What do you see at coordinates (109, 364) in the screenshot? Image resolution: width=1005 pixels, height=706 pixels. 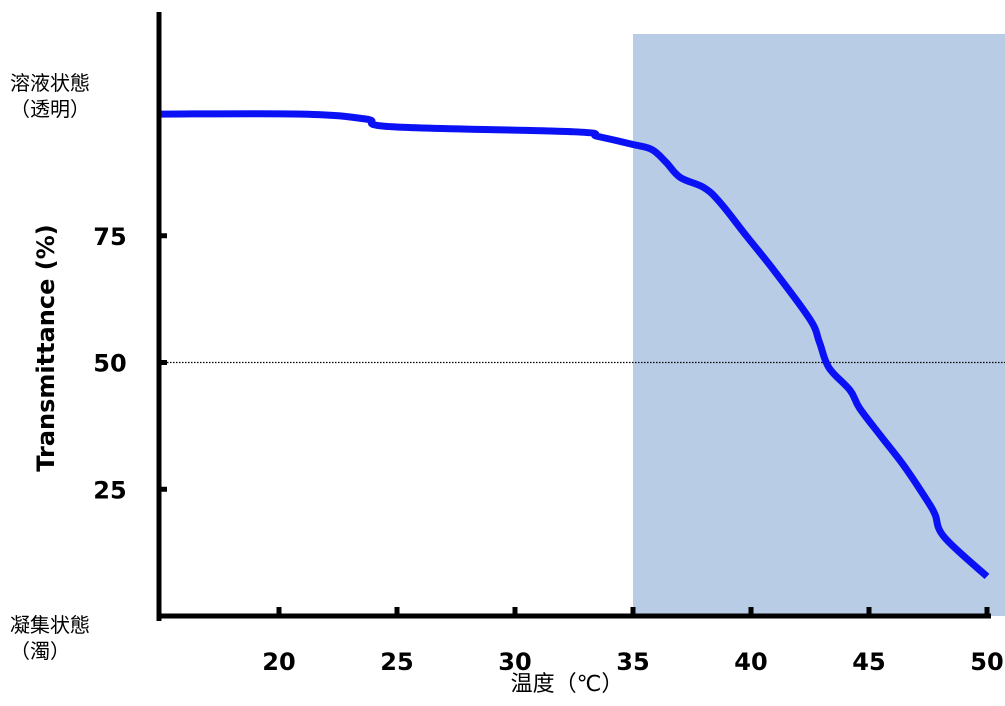 I see `y-tick-label-50: 50` at bounding box center [109, 364].